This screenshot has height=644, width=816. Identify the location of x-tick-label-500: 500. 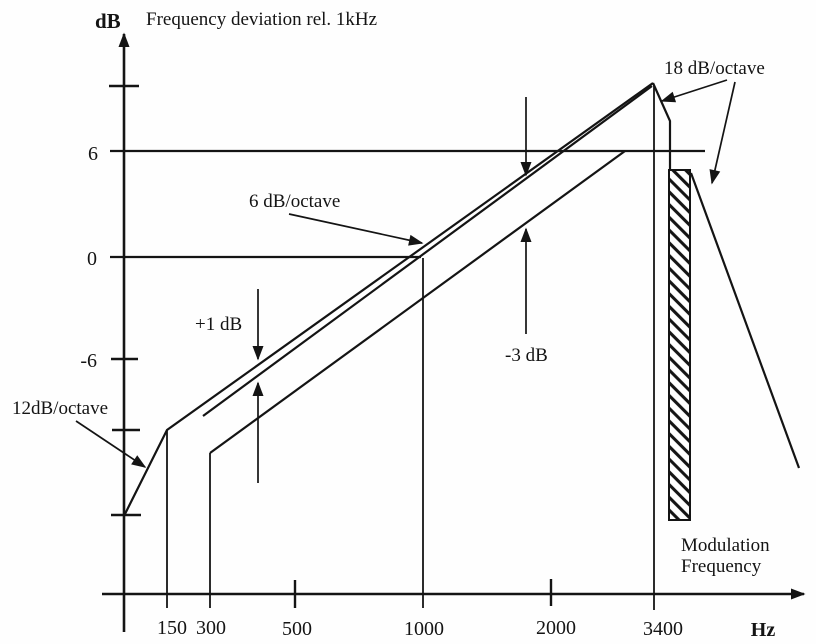
(297, 629).